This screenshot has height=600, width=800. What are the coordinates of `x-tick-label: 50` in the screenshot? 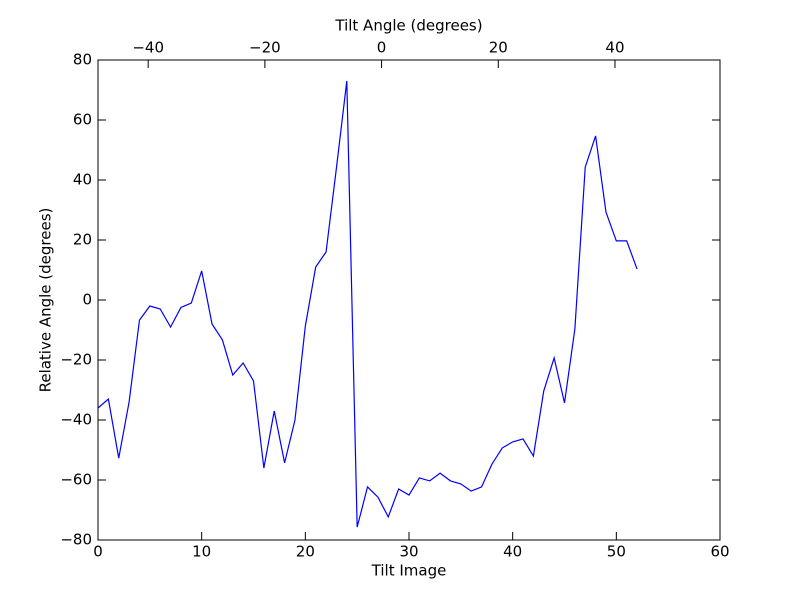 It's located at (616, 552).